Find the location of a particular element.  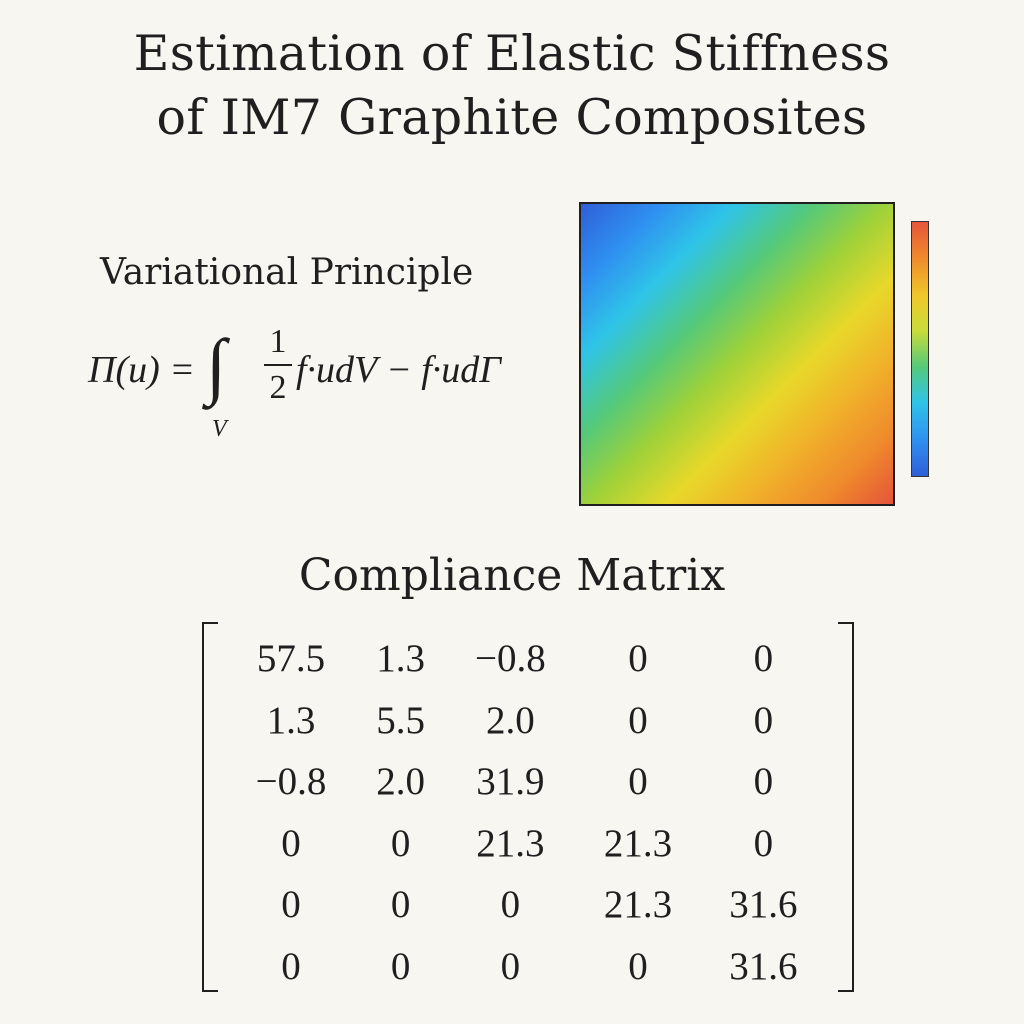

equation-lhs: Π(u) = is located at coordinates (141, 370).